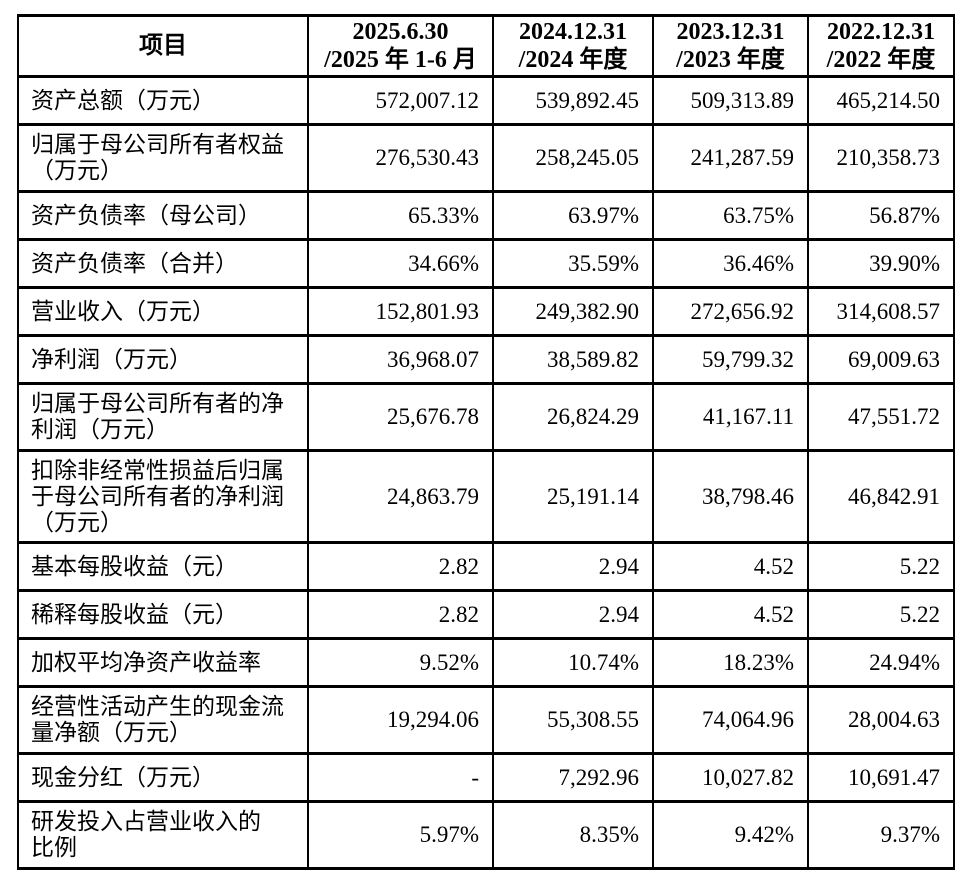  Describe the element at coordinates (573, 46) in the screenshot. I see `column-header-2024: 2024.12.31 /2024 年度` at that location.